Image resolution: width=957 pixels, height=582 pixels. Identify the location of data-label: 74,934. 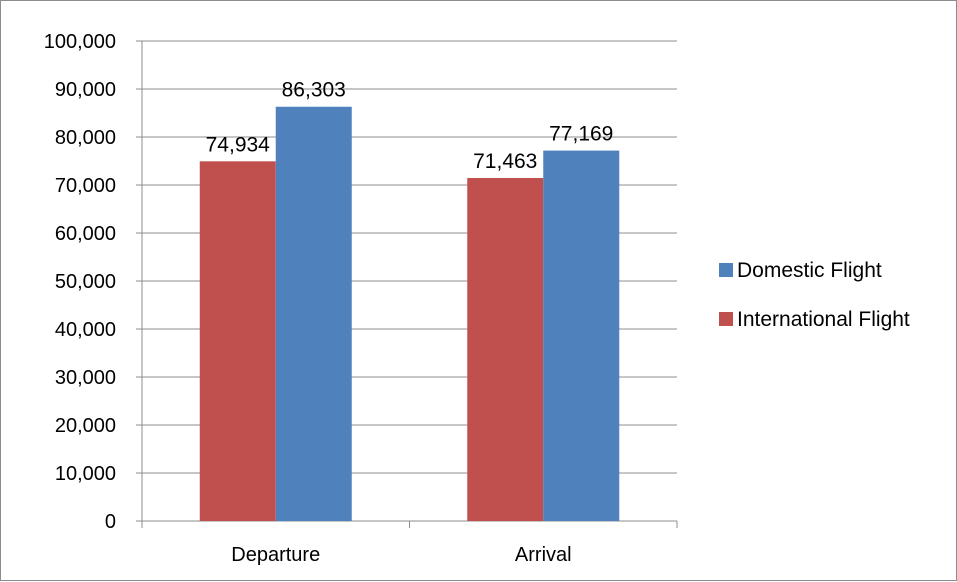
(238, 144).